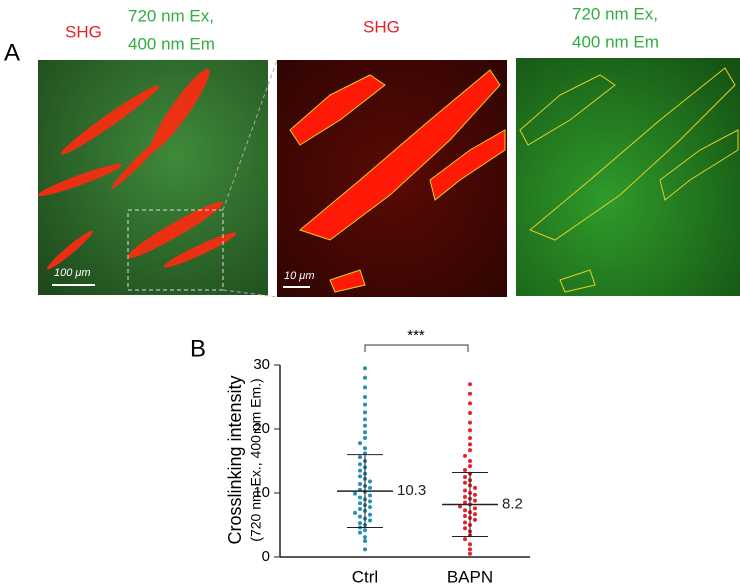  What do you see at coordinates (411, 490) in the screenshot?
I see `mean-label: 10.3` at bounding box center [411, 490].